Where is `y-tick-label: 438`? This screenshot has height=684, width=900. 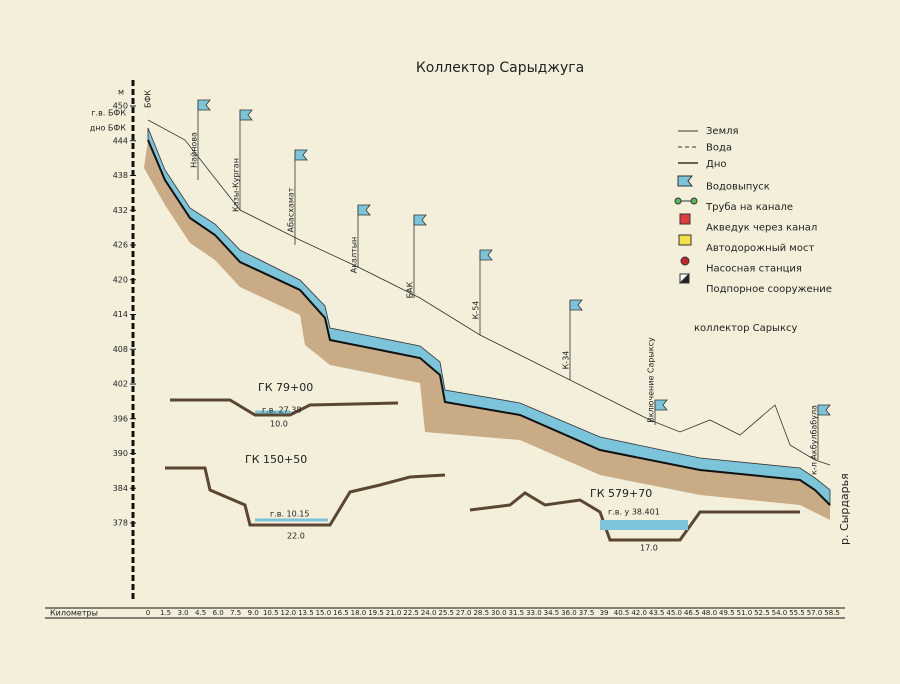 y-tick-label: 438 is located at coordinates (120, 175).